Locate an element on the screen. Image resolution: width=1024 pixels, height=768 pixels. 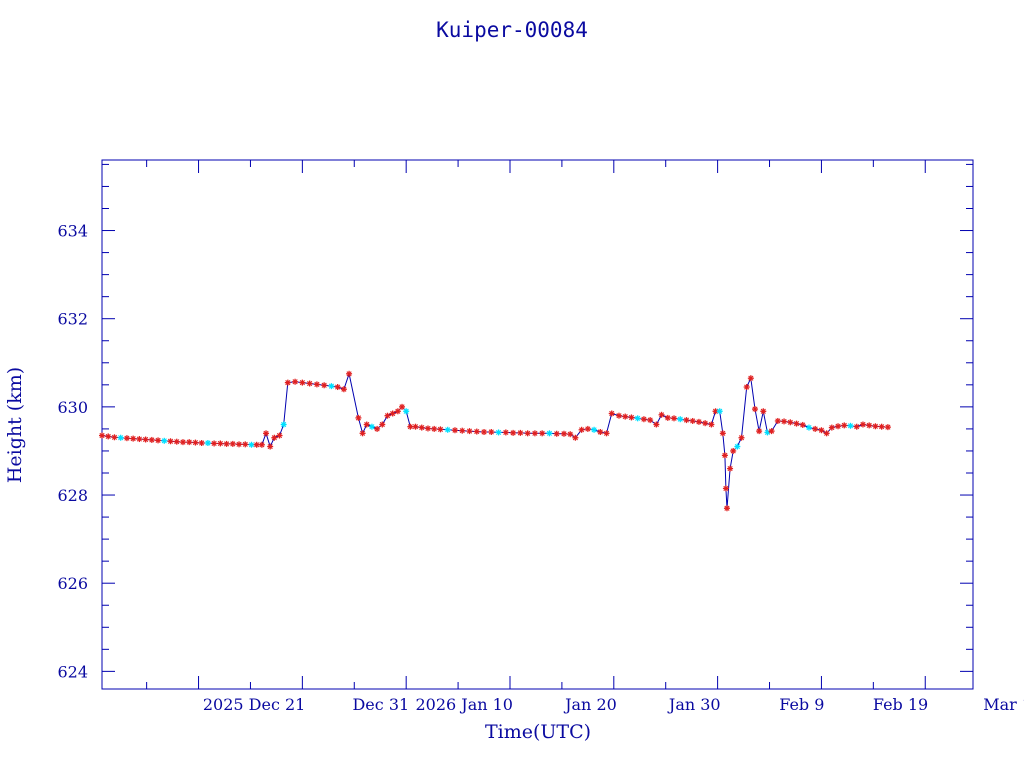
x-tick-label: Feb 19 is located at coordinates (900, 704).